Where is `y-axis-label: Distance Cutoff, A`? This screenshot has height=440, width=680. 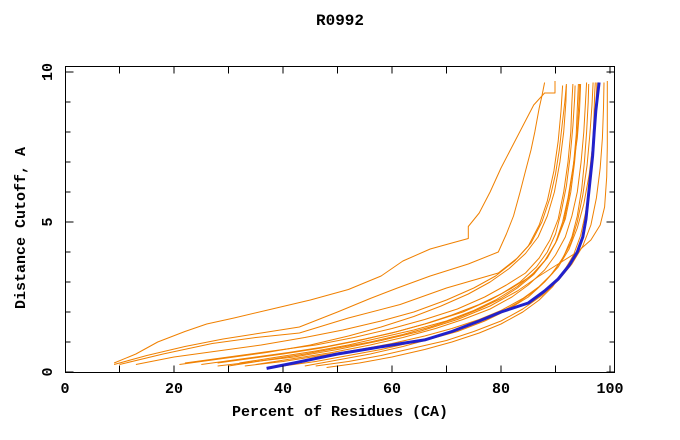 y-axis-label: Distance Cutoff, A is located at coordinates (21, 228).